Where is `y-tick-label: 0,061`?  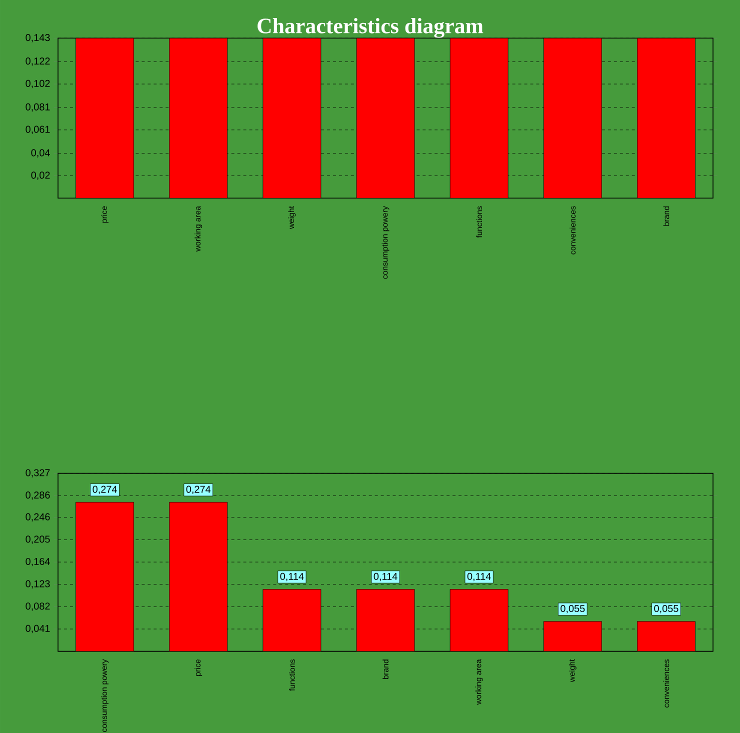
y-tick-label: 0,061 is located at coordinates (38, 130).